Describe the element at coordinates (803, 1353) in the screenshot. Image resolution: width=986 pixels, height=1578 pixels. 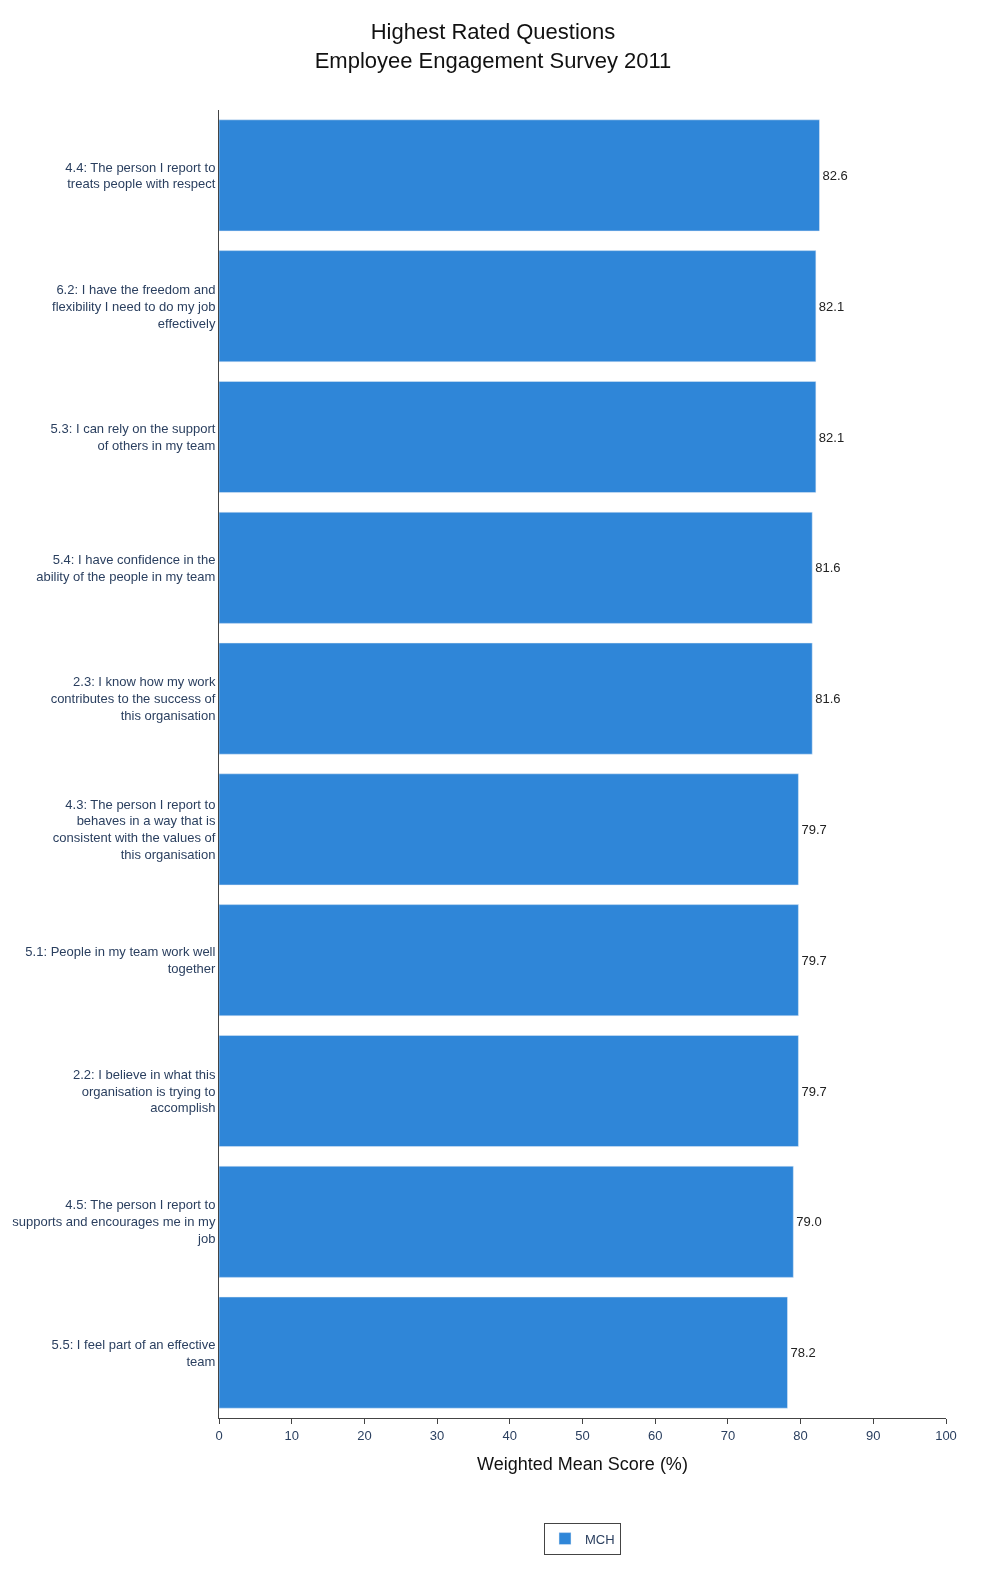
I see `data-label: 78.2` at that location.